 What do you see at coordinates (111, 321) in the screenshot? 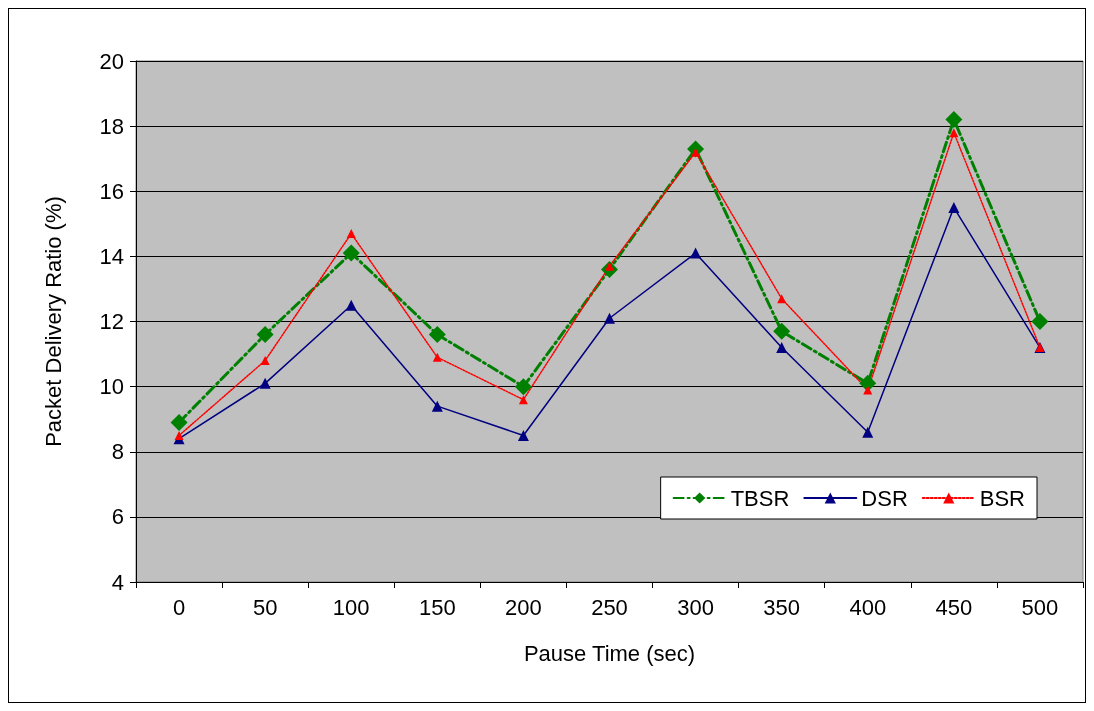
I see `y-tick-label: 12` at bounding box center [111, 321].